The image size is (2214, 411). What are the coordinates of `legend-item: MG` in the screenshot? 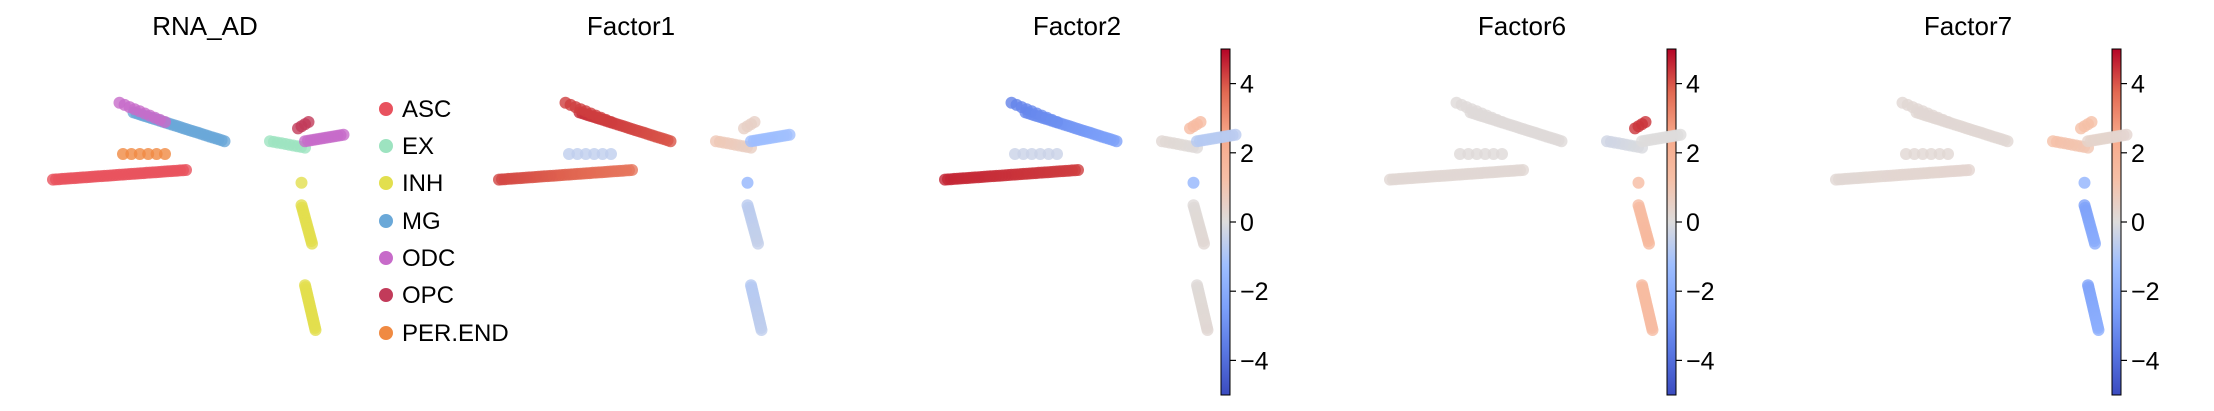 It's located at (410, 221).